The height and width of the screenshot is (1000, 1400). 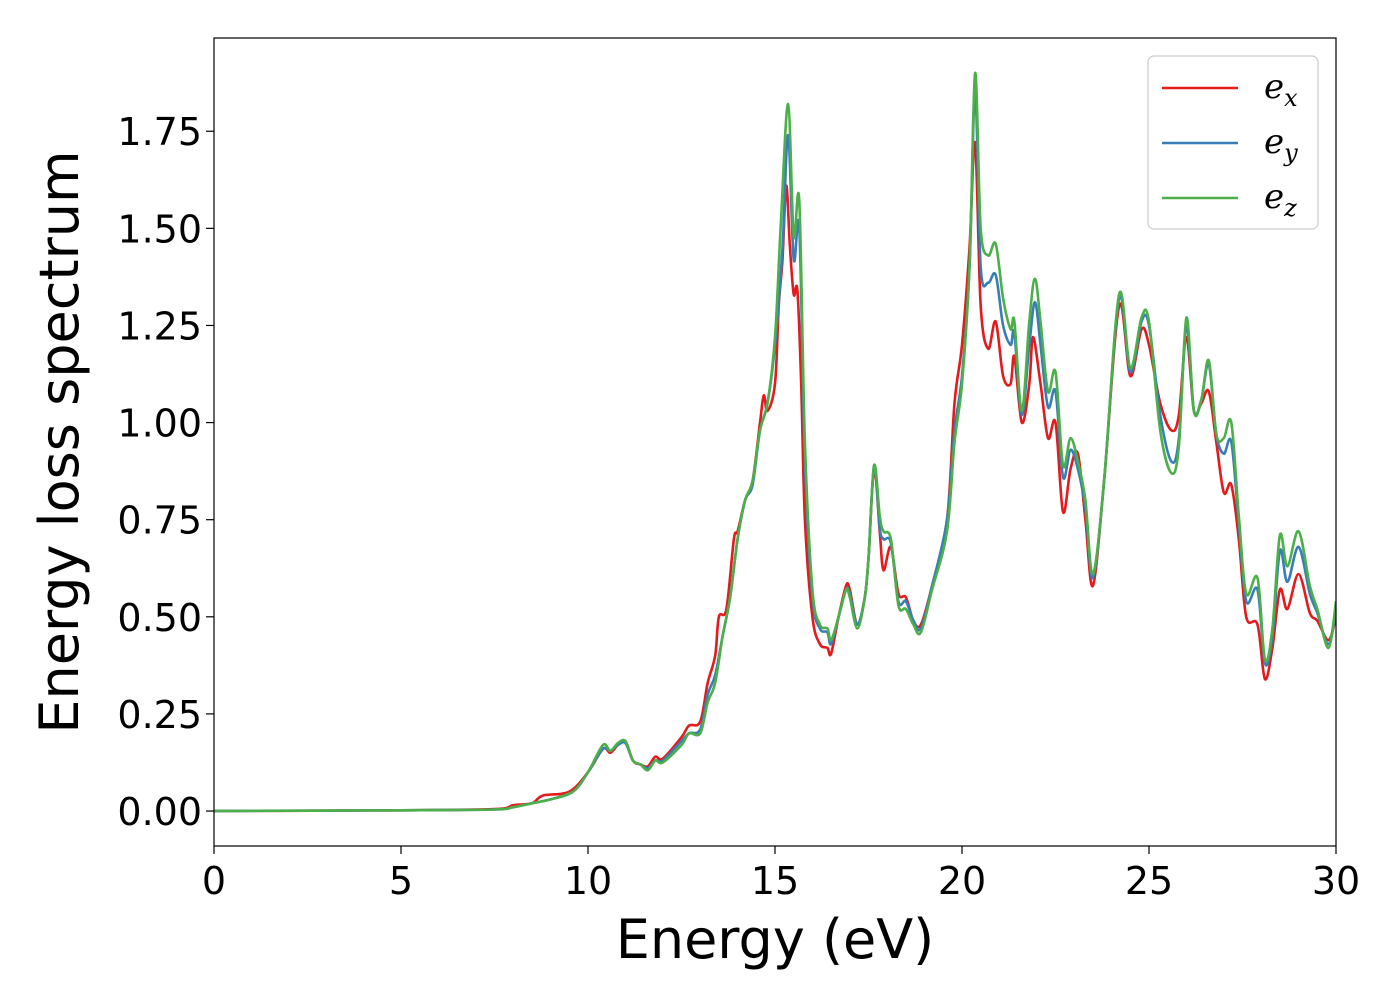 I want to click on legend-label-x: ex, so click(x=1281, y=89).